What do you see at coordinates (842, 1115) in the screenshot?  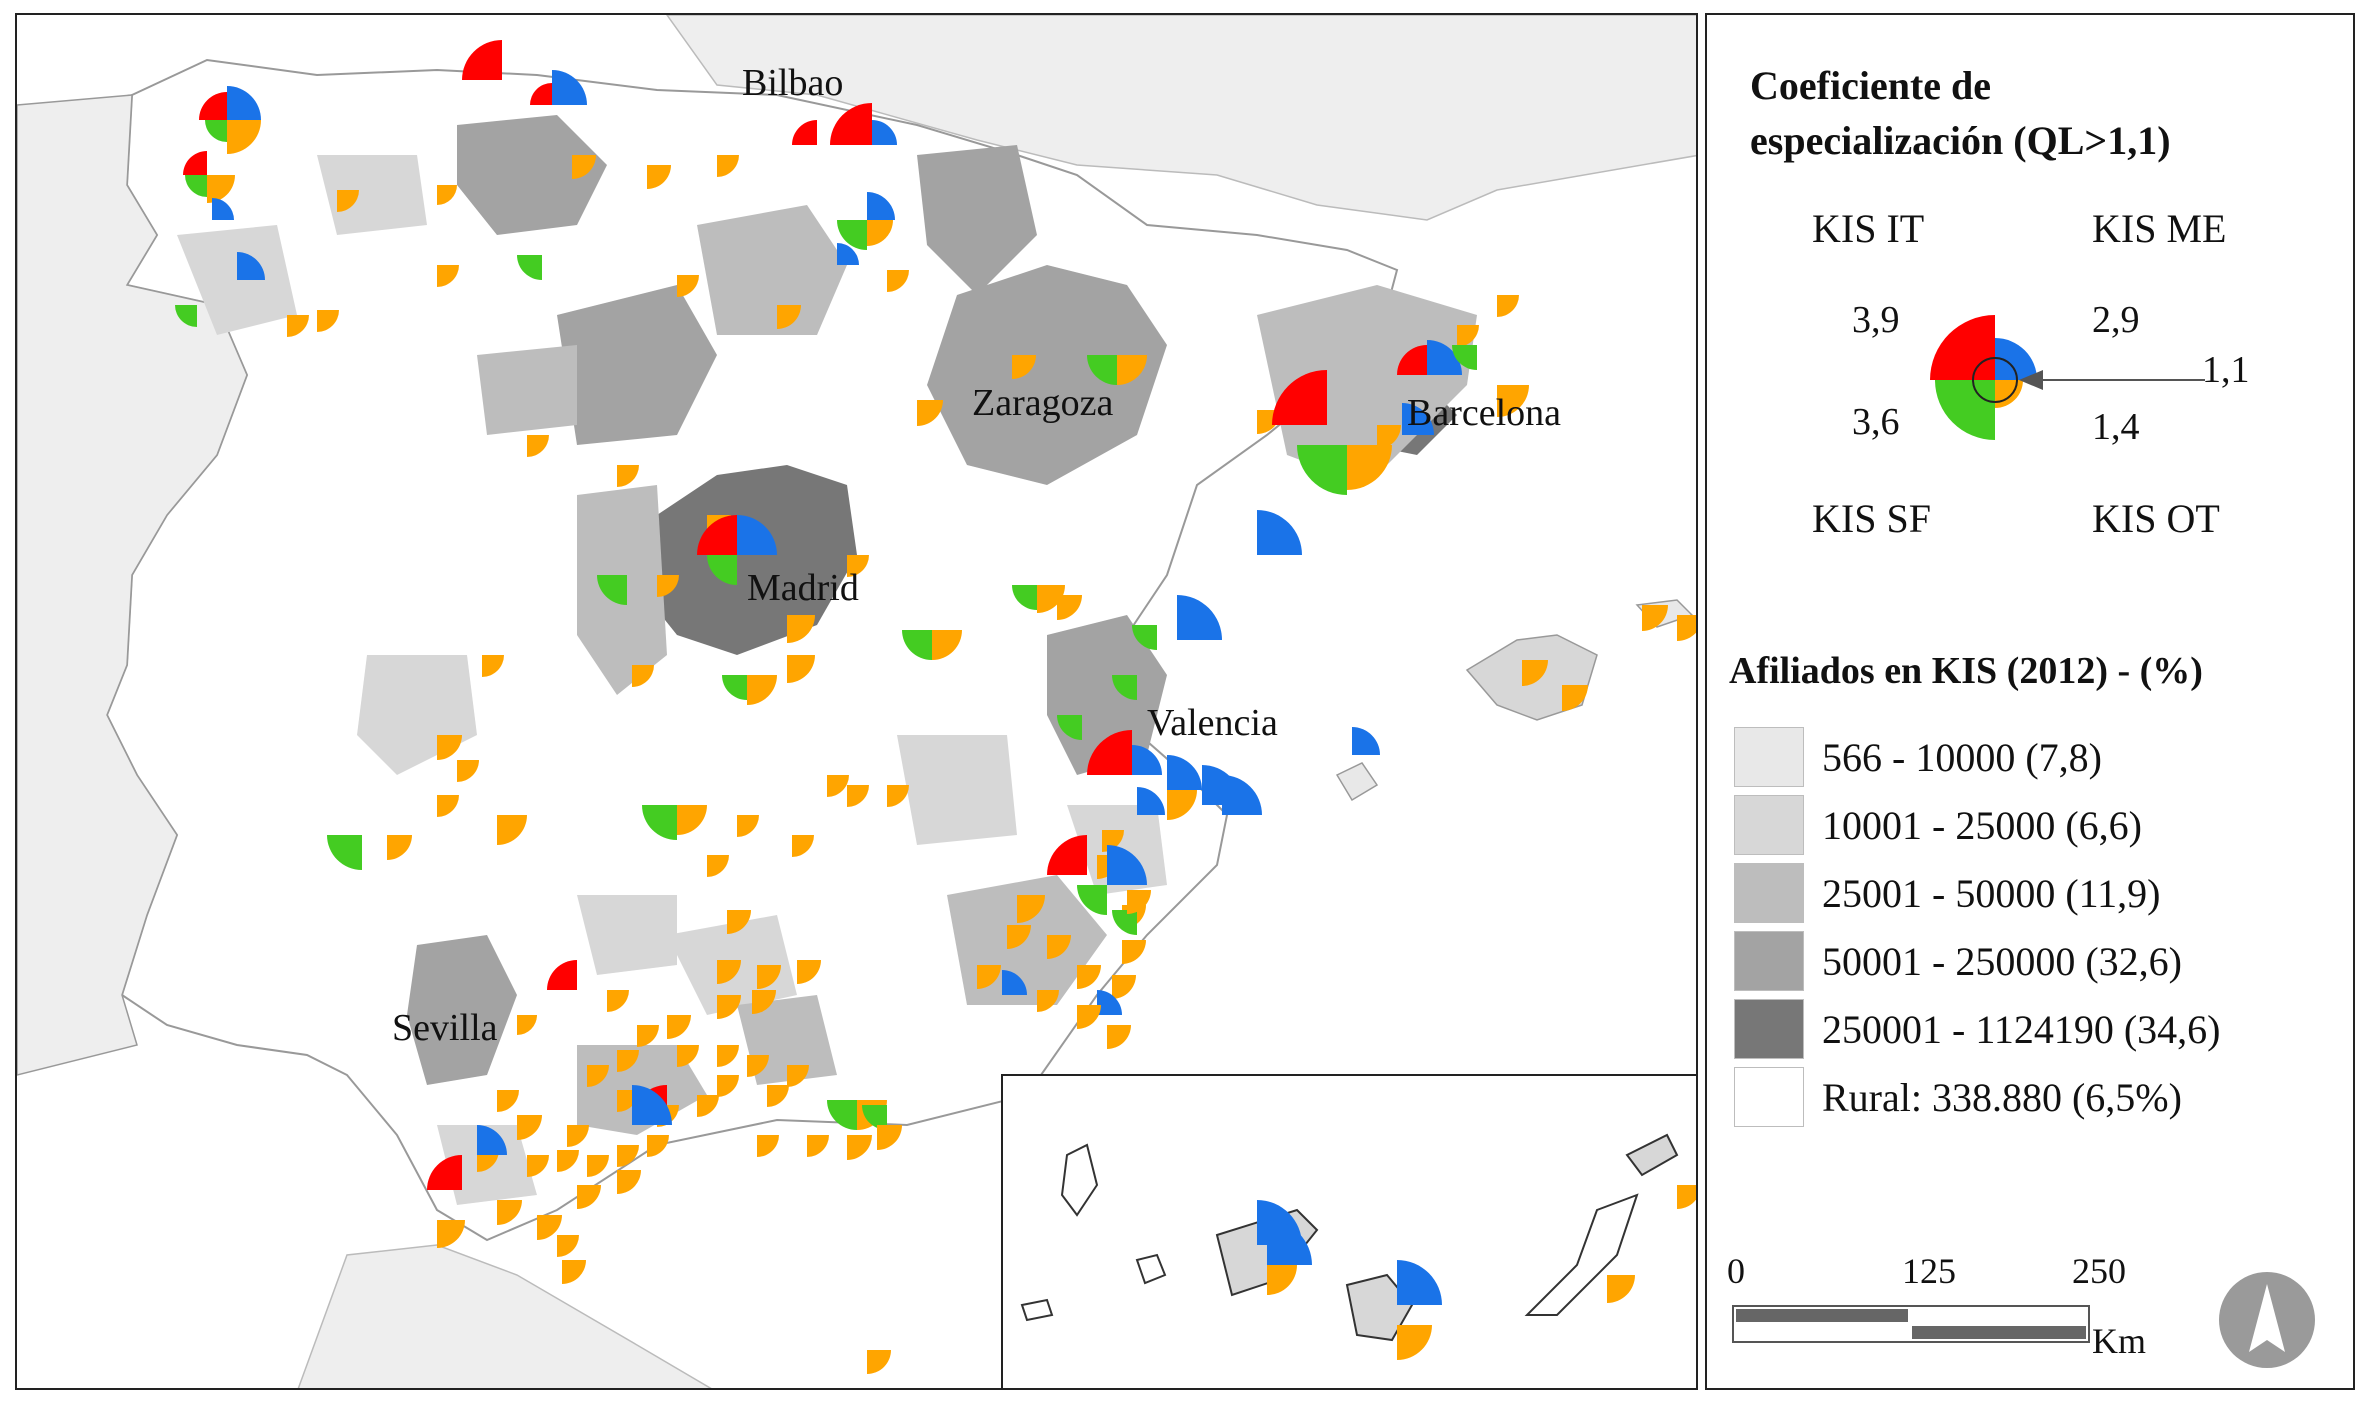 I see `glyph-127-sf` at bounding box center [842, 1115].